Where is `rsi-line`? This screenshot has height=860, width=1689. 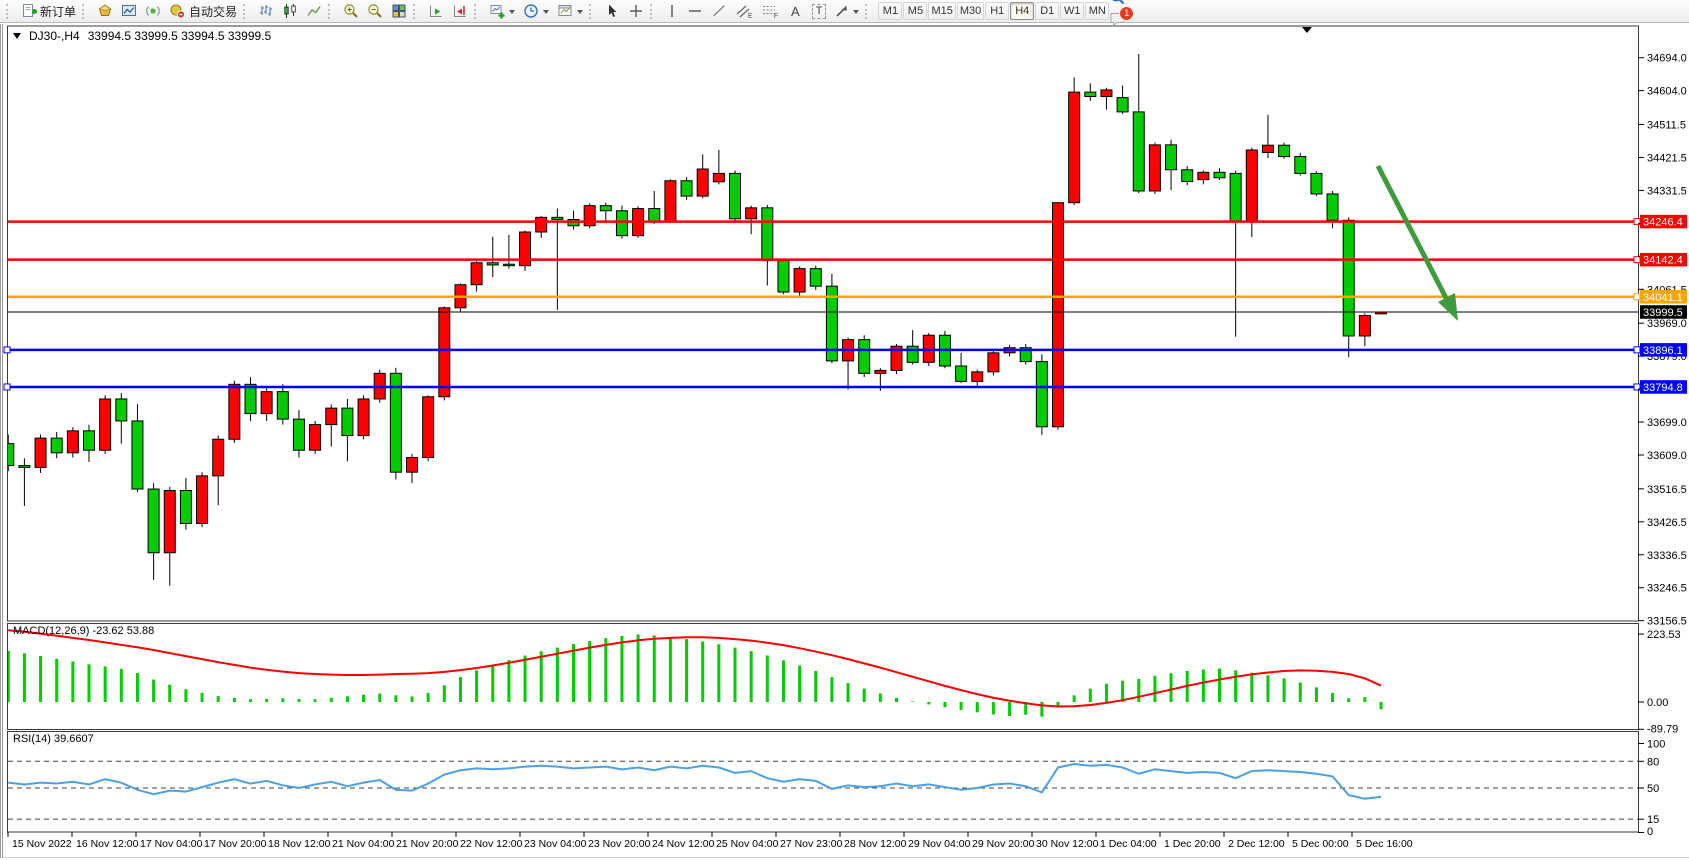 rsi-line is located at coordinates (695, 781).